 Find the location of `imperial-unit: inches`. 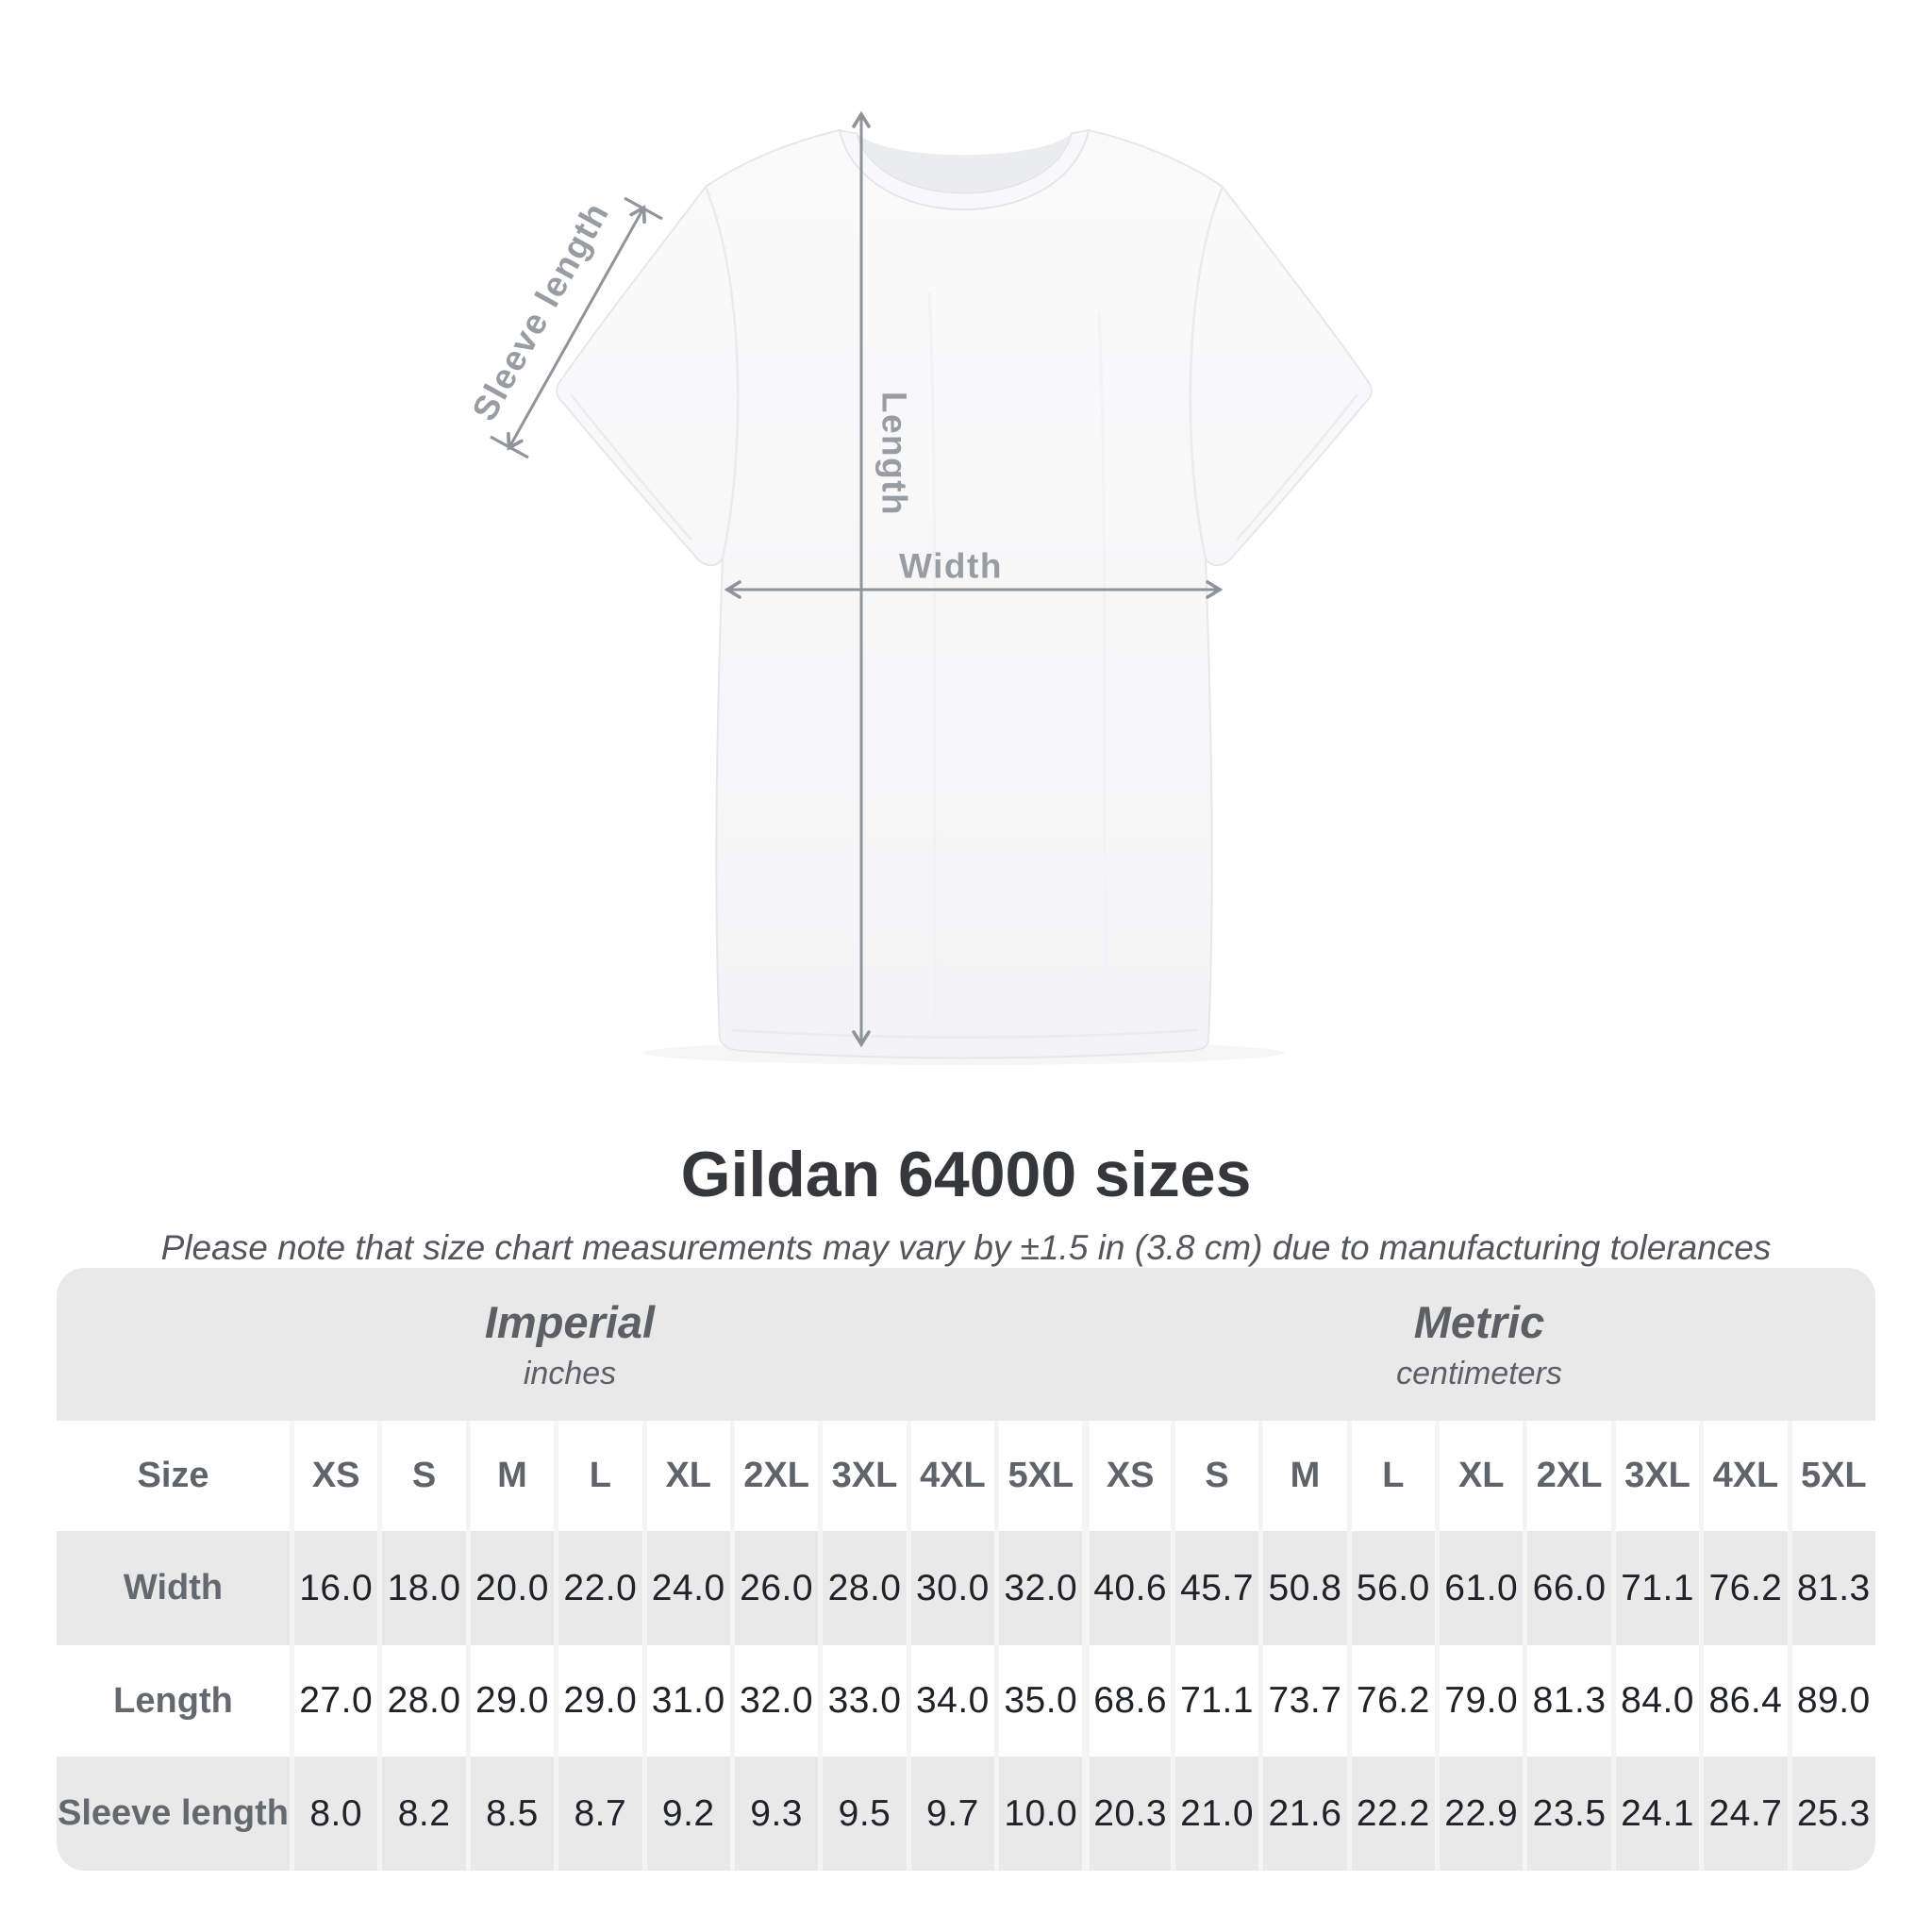

imperial-unit: inches is located at coordinates (570, 1373).